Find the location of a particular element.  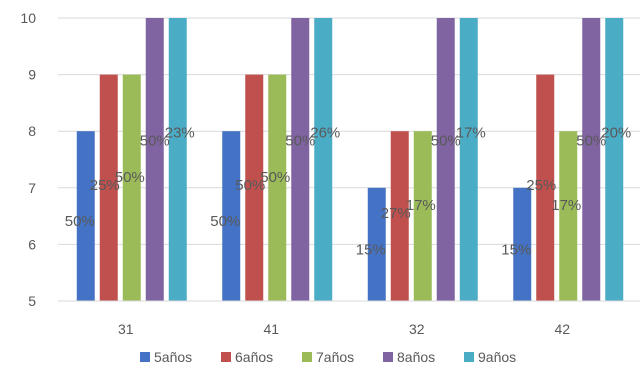

bar-9años-32 is located at coordinates (468, 159).